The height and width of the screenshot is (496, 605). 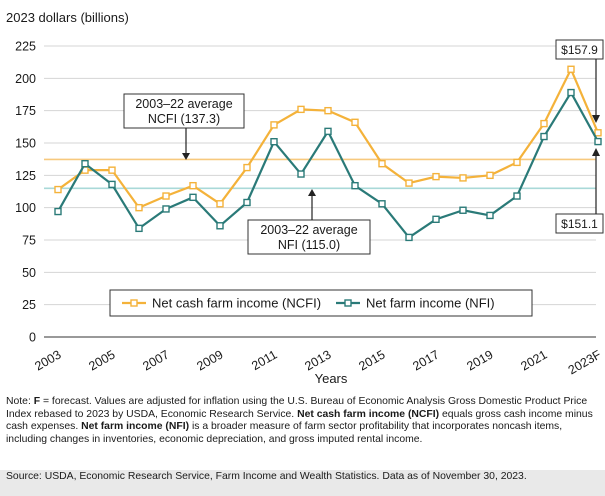 What do you see at coordinates (317, 360) in the screenshot?
I see `x-tick-label: 2013` at bounding box center [317, 360].